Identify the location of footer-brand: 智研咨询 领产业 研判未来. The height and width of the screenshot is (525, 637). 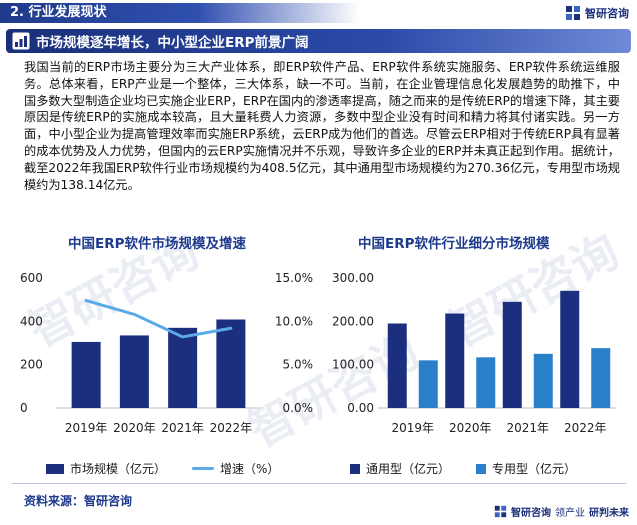
(561, 511).